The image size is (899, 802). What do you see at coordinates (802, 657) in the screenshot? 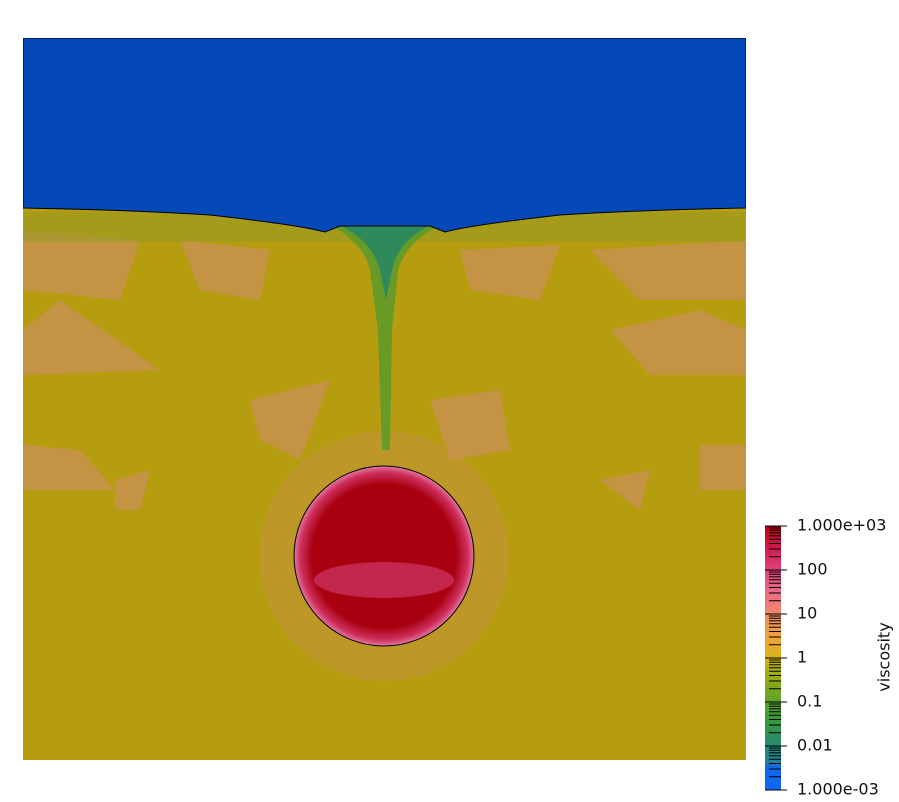
I see `tick-label: 1` at bounding box center [802, 657].